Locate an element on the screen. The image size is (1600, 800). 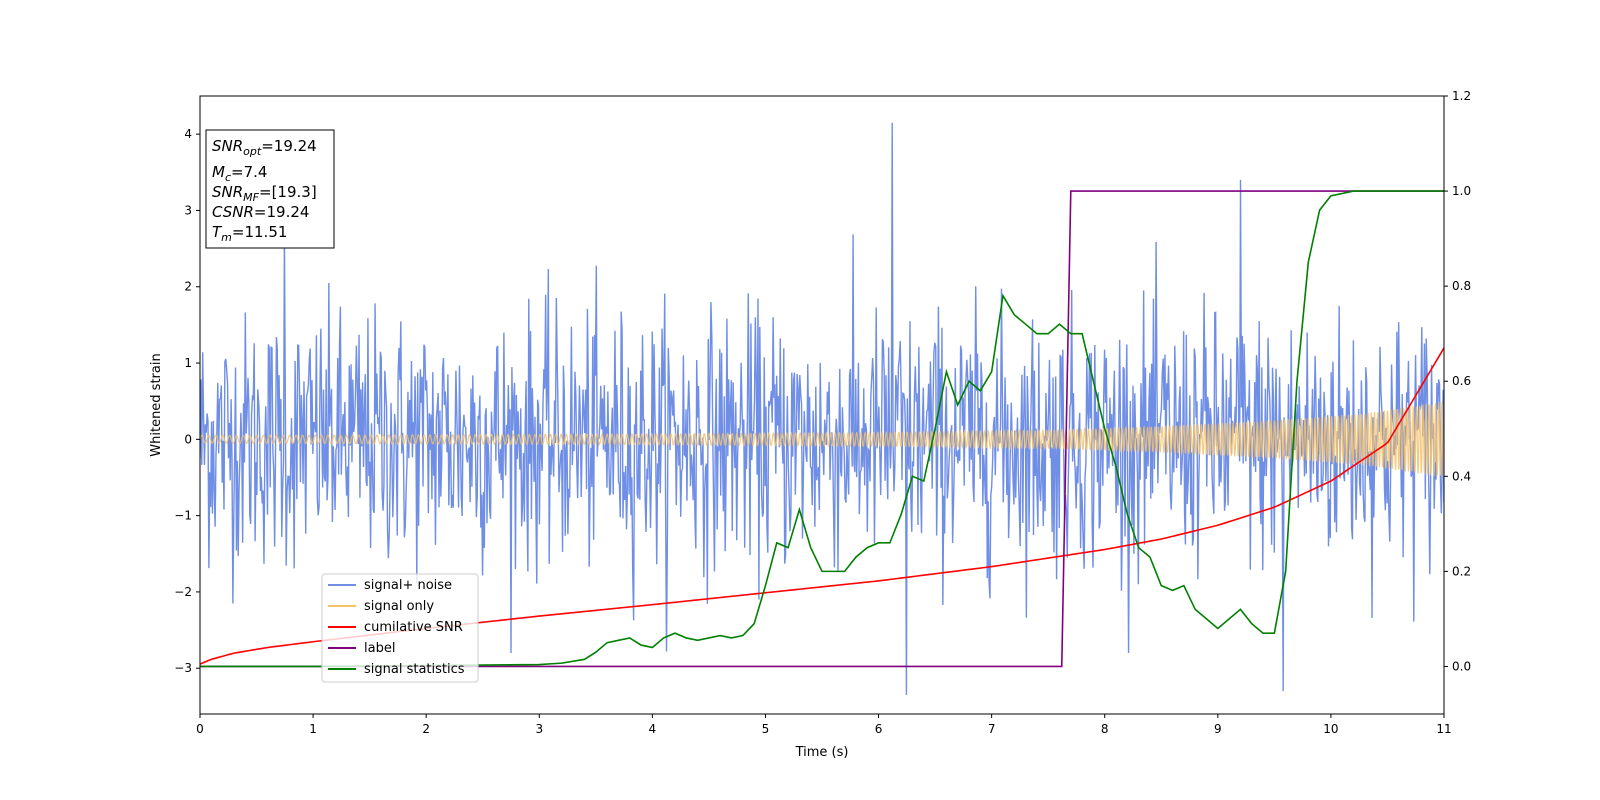
x-tick-label: 3 is located at coordinates (539, 729).